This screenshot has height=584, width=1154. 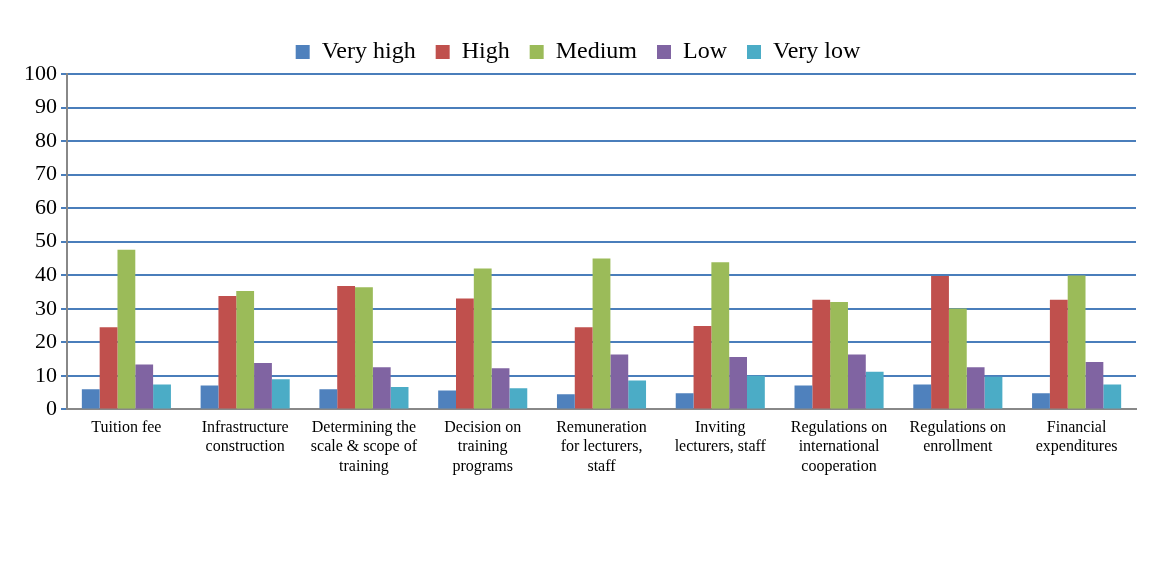 What do you see at coordinates (46, 139) in the screenshot?
I see `y-tick-label: 80` at bounding box center [46, 139].